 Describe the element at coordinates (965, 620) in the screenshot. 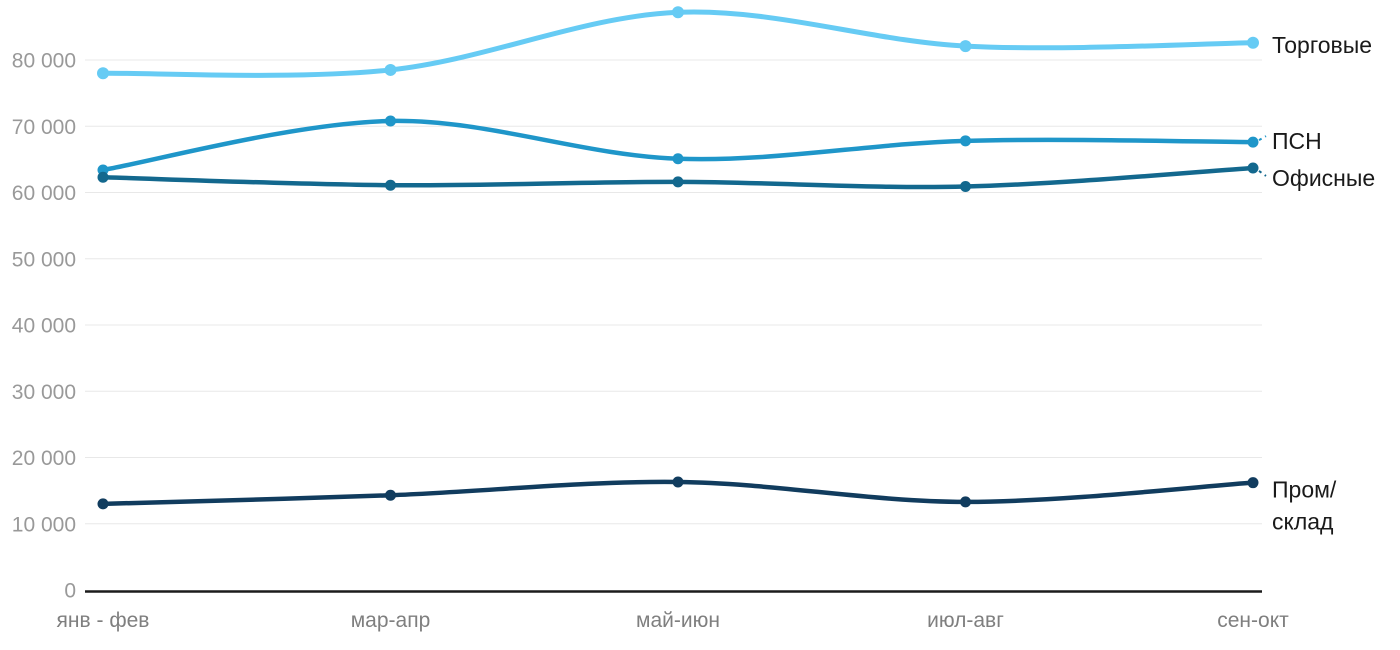

I see `x-axis-tick-label: июл-авг` at that location.